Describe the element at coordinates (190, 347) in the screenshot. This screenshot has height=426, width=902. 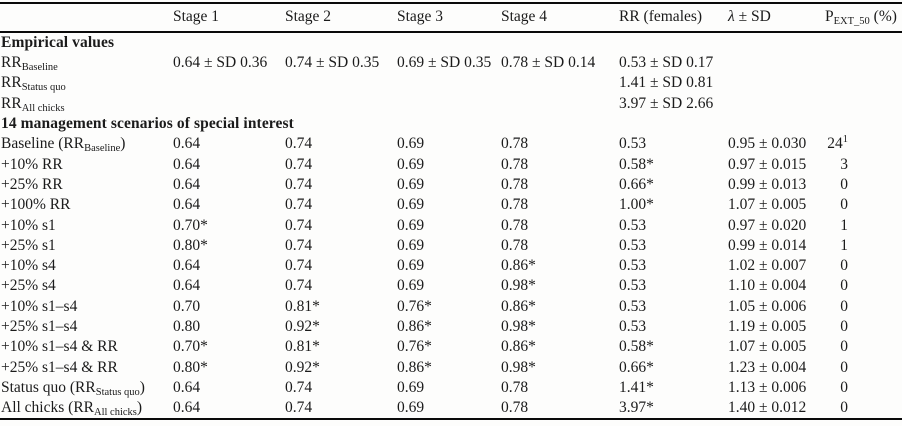
I see `table-cell: 0.70*` at that location.